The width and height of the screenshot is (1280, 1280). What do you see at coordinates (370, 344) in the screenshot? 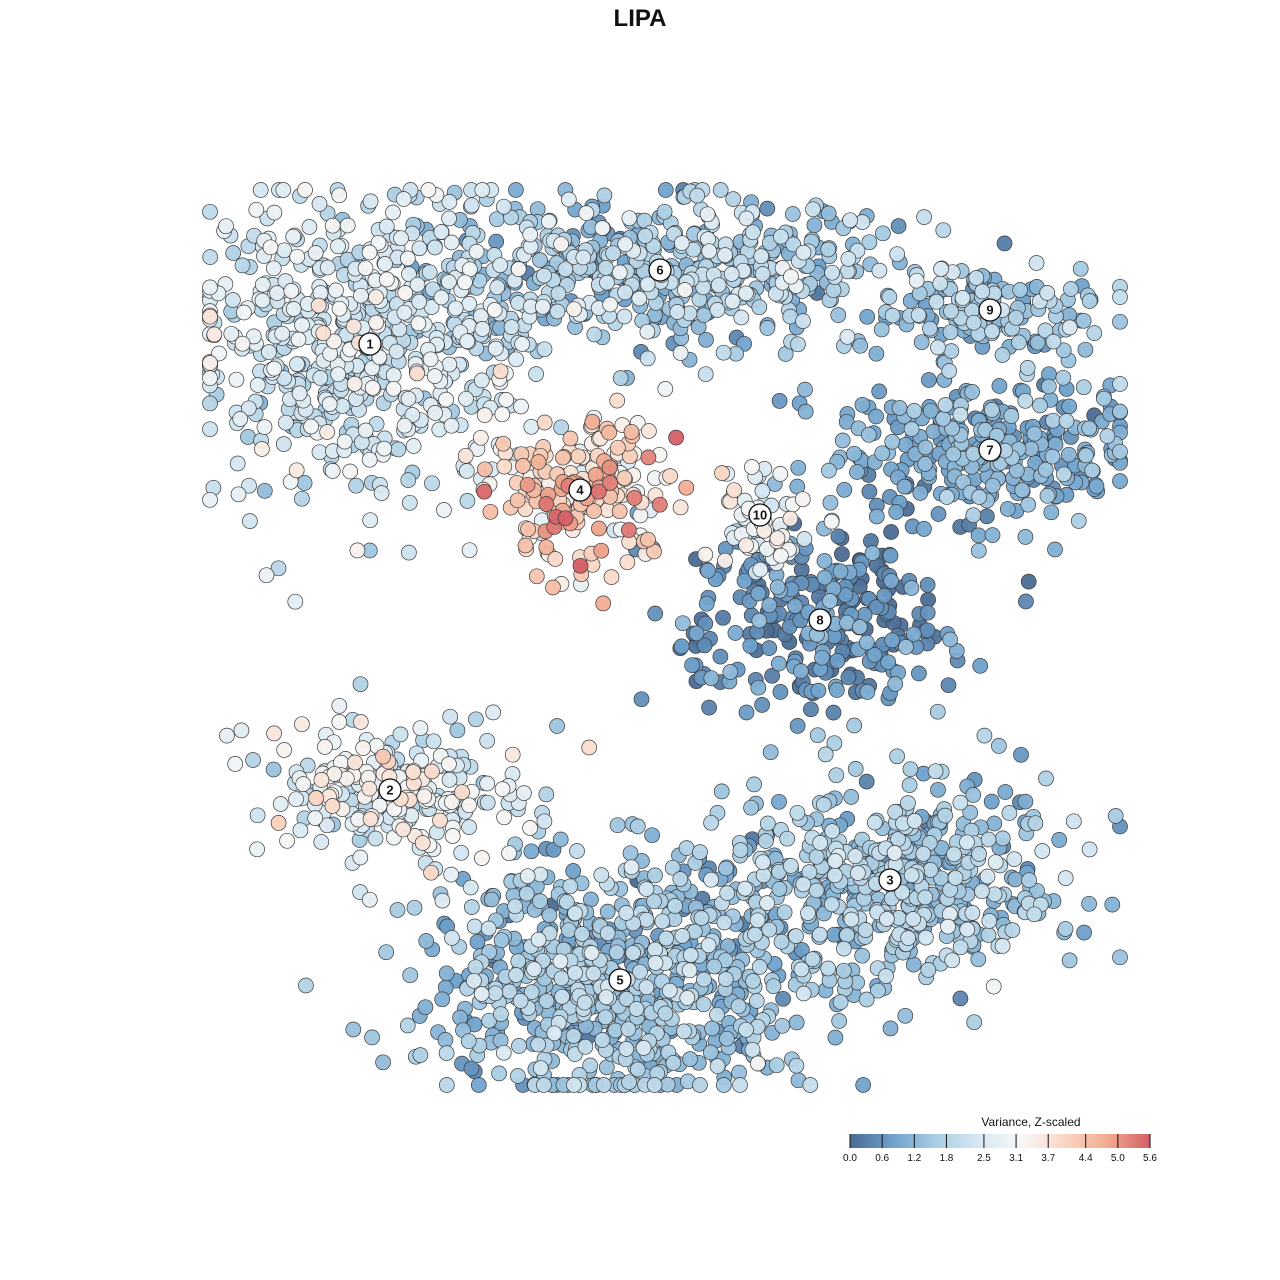
I see `cluster-label-1: 1` at bounding box center [370, 344].